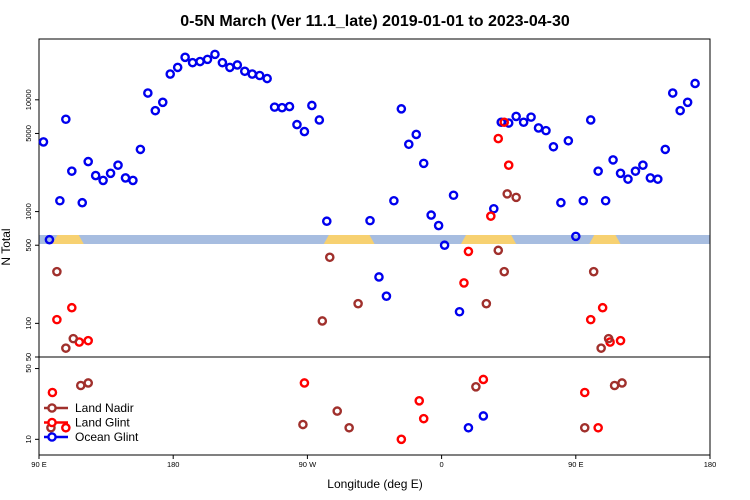 This screenshot has width=750, height=500. I want to click on y-tick-label: 100, so click(28, 323).